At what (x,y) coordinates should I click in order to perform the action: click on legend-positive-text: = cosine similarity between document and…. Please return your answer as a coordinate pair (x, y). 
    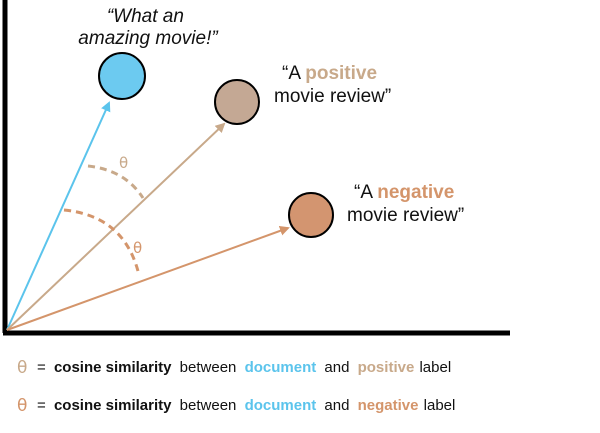
    Looking at the image, I should click on (244, 367).